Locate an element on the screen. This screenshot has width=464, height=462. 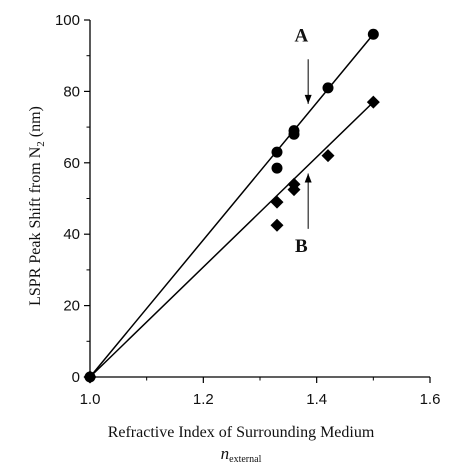
y-axis-title-sub: 2 is located at coordinates (41, 144).